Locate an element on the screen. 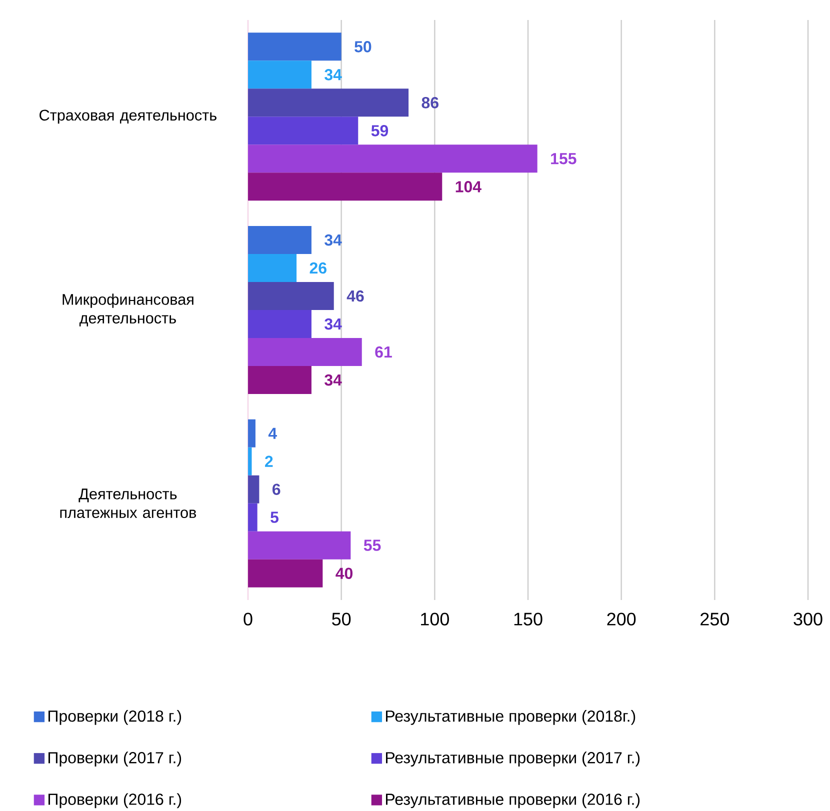  x-tick-label: 300 is located at coordinates (808, 619).